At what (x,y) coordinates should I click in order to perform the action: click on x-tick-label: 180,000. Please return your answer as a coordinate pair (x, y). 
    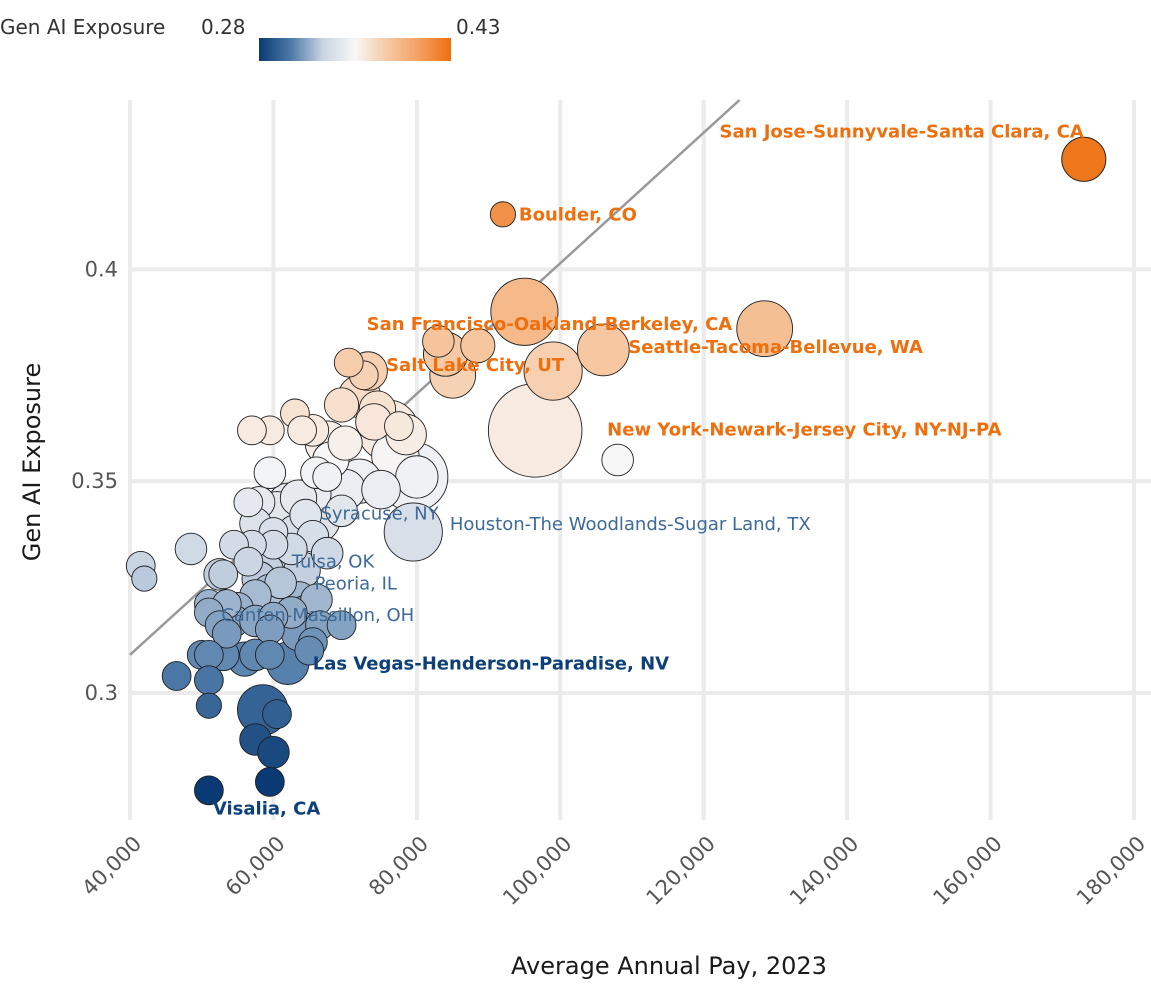
    Looking at the image, I should click on (1111, 870).